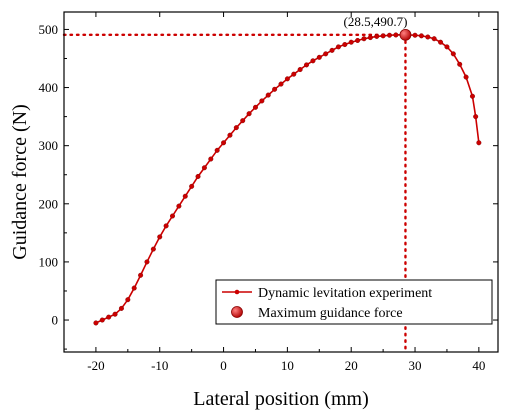 The height and width of the screenshot is (414, 514). What do you see at coordinates (20, 181) in the screenshot?
I see `y-axis-title: Guidance force (N)` at bounding box center [20, 181].